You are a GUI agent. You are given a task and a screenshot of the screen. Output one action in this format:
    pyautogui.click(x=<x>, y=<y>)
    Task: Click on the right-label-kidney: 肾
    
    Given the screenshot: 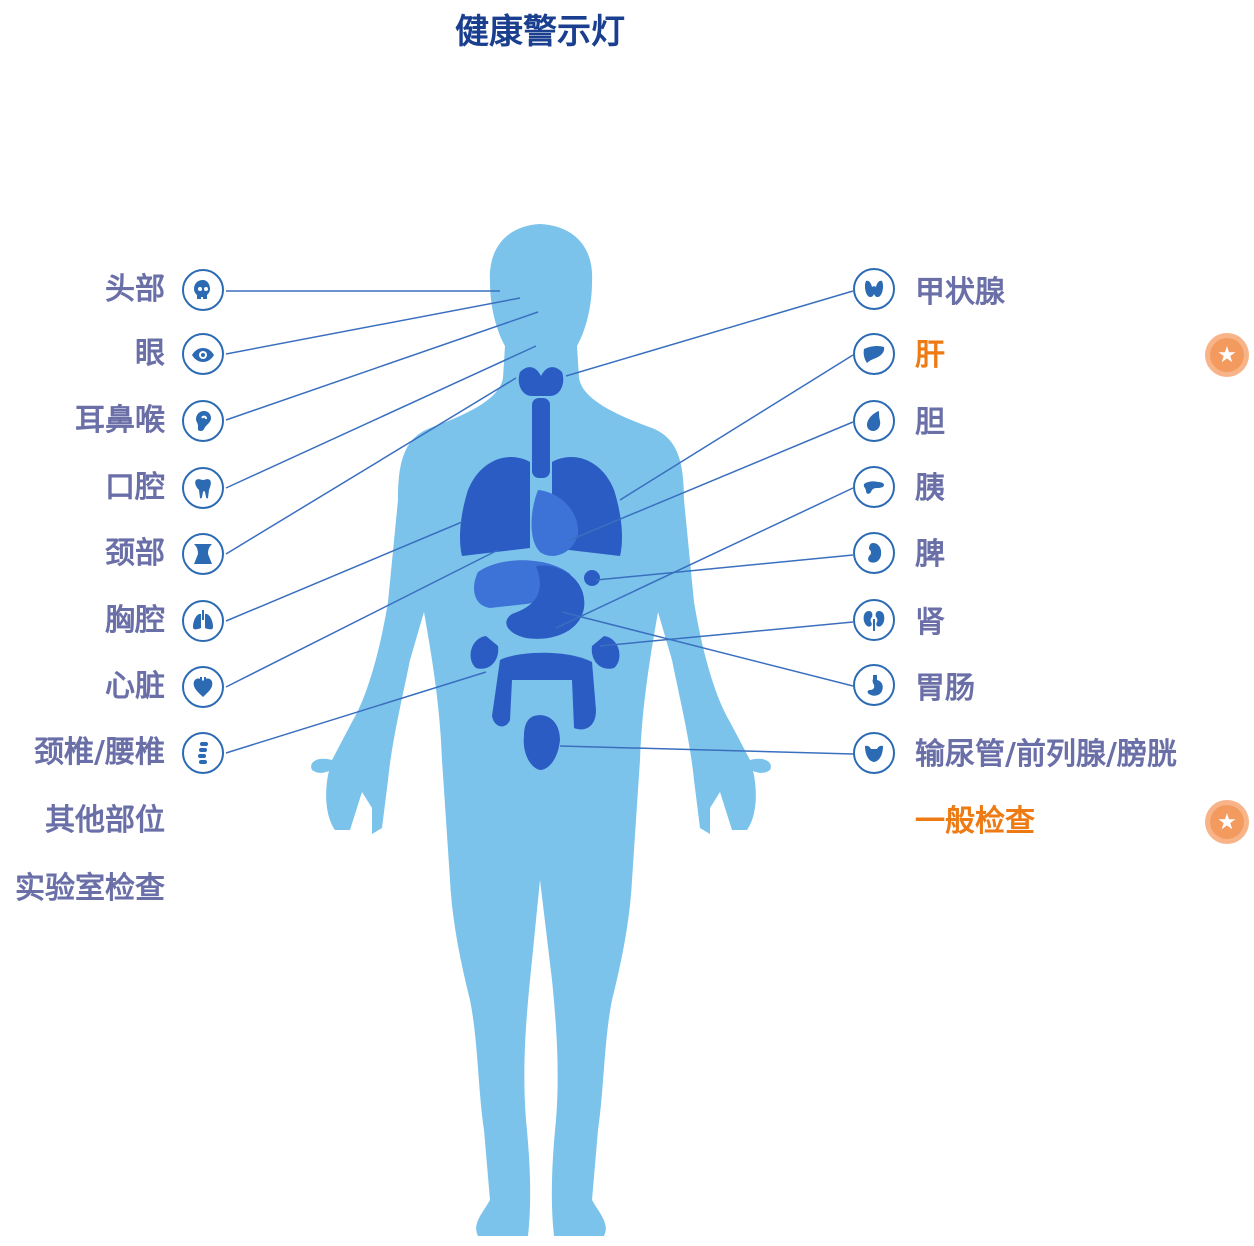 What is the action you would take?
    pyautogui.click(x=930, y=622)
    